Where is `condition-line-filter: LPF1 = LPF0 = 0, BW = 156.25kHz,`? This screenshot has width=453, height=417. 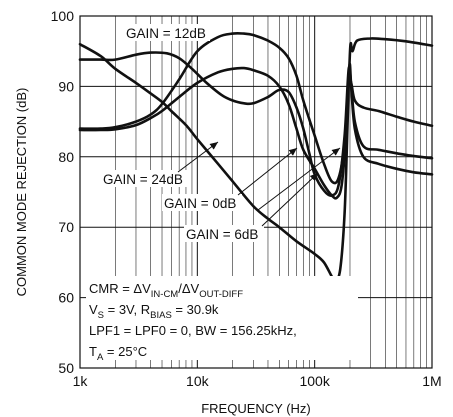
condition-line-filter: LPF1 = LPF0 = 0, BW = 156.25kHz, is located at coordinates (193, 330).